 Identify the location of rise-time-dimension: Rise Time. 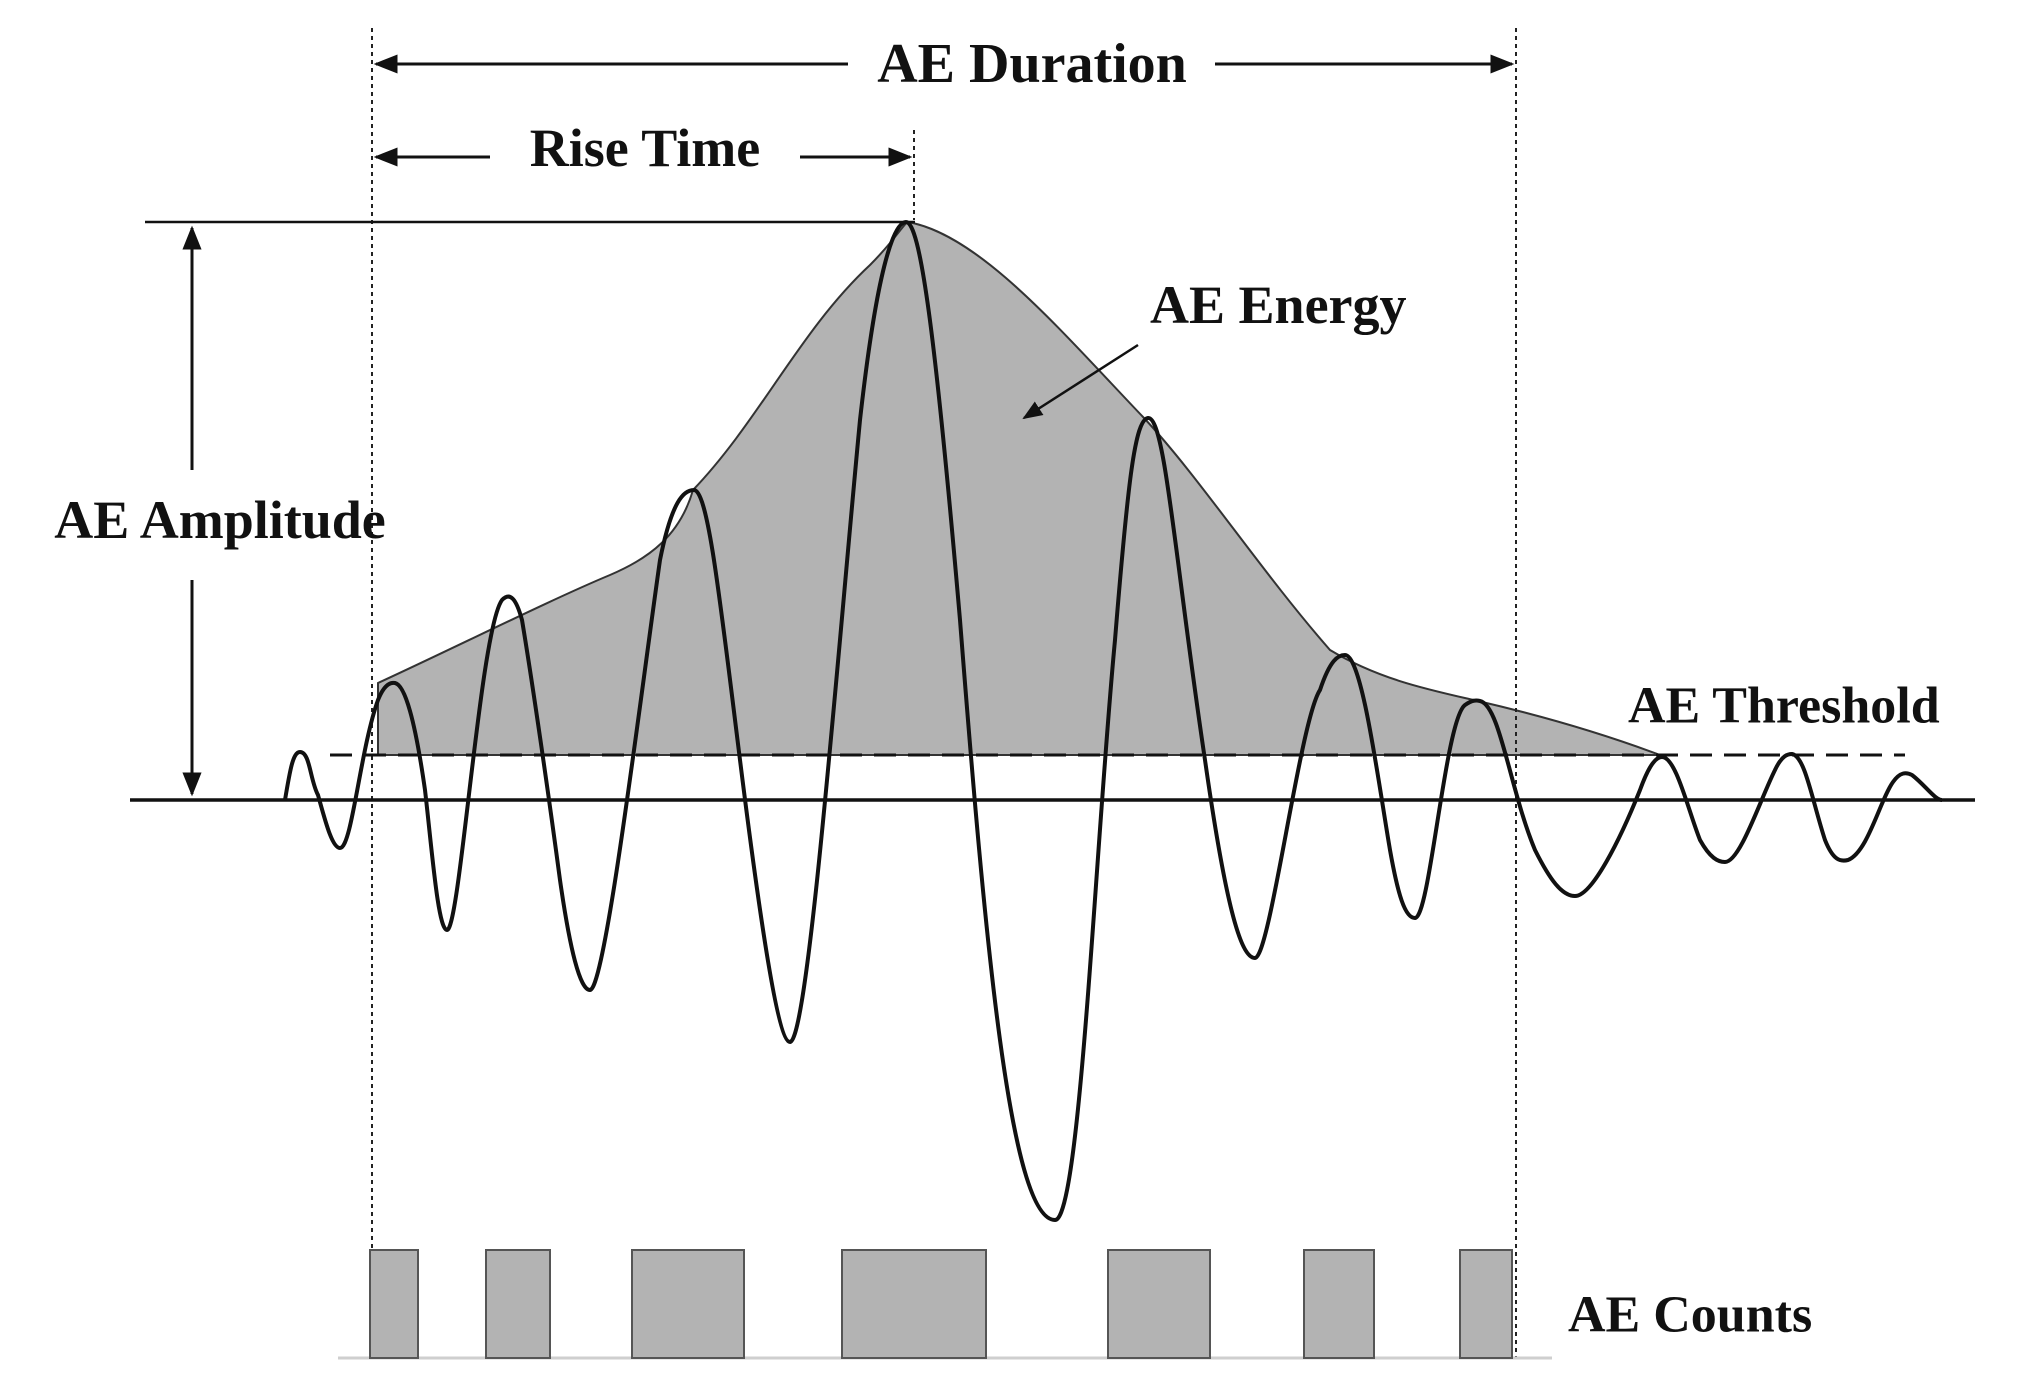
(643, 148).